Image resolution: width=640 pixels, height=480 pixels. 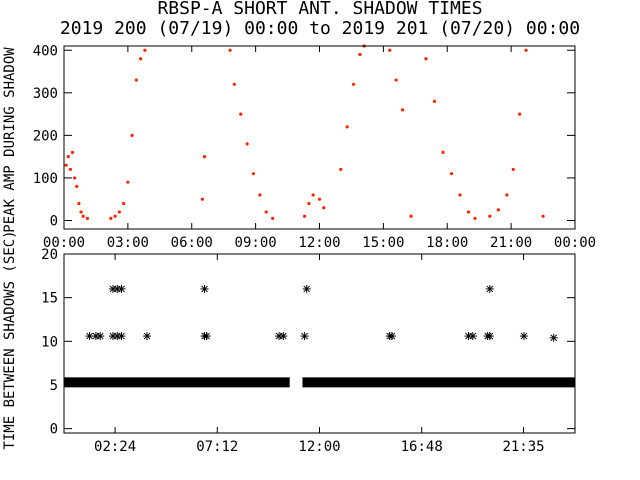 What do you see at coordinates (319, 9) in the screenshot?
I see `chart-title: RBSP-A SHORT ANT. SHADOW TIMES` at bounding box center [319, 9].